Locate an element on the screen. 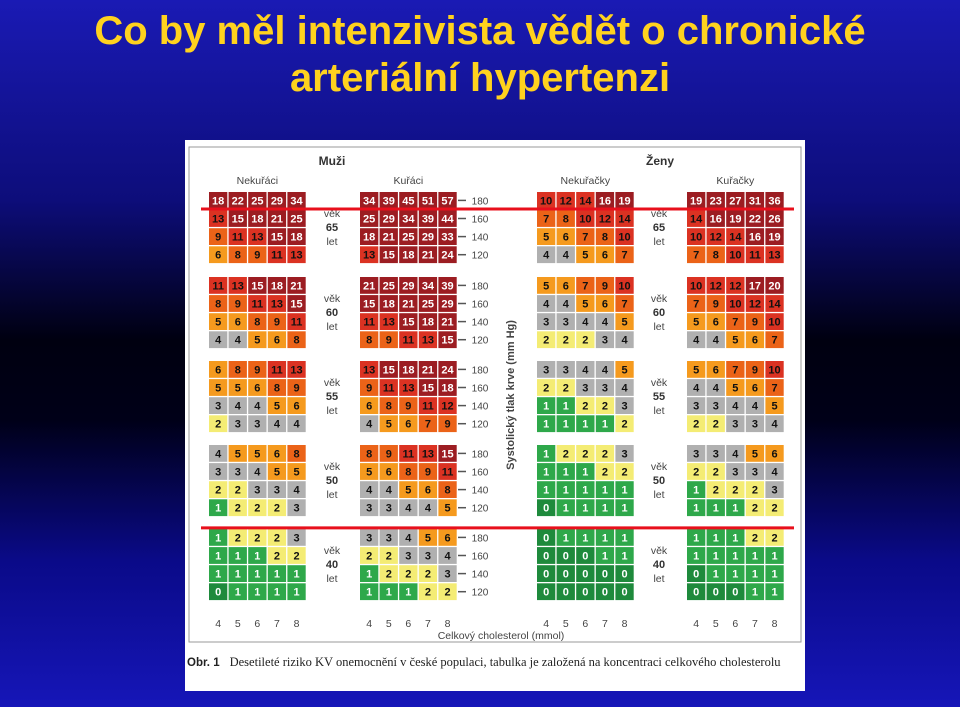 This screenshot has width=960, height=707. y-tick-label: 140 is located at coordinates (480, 323).